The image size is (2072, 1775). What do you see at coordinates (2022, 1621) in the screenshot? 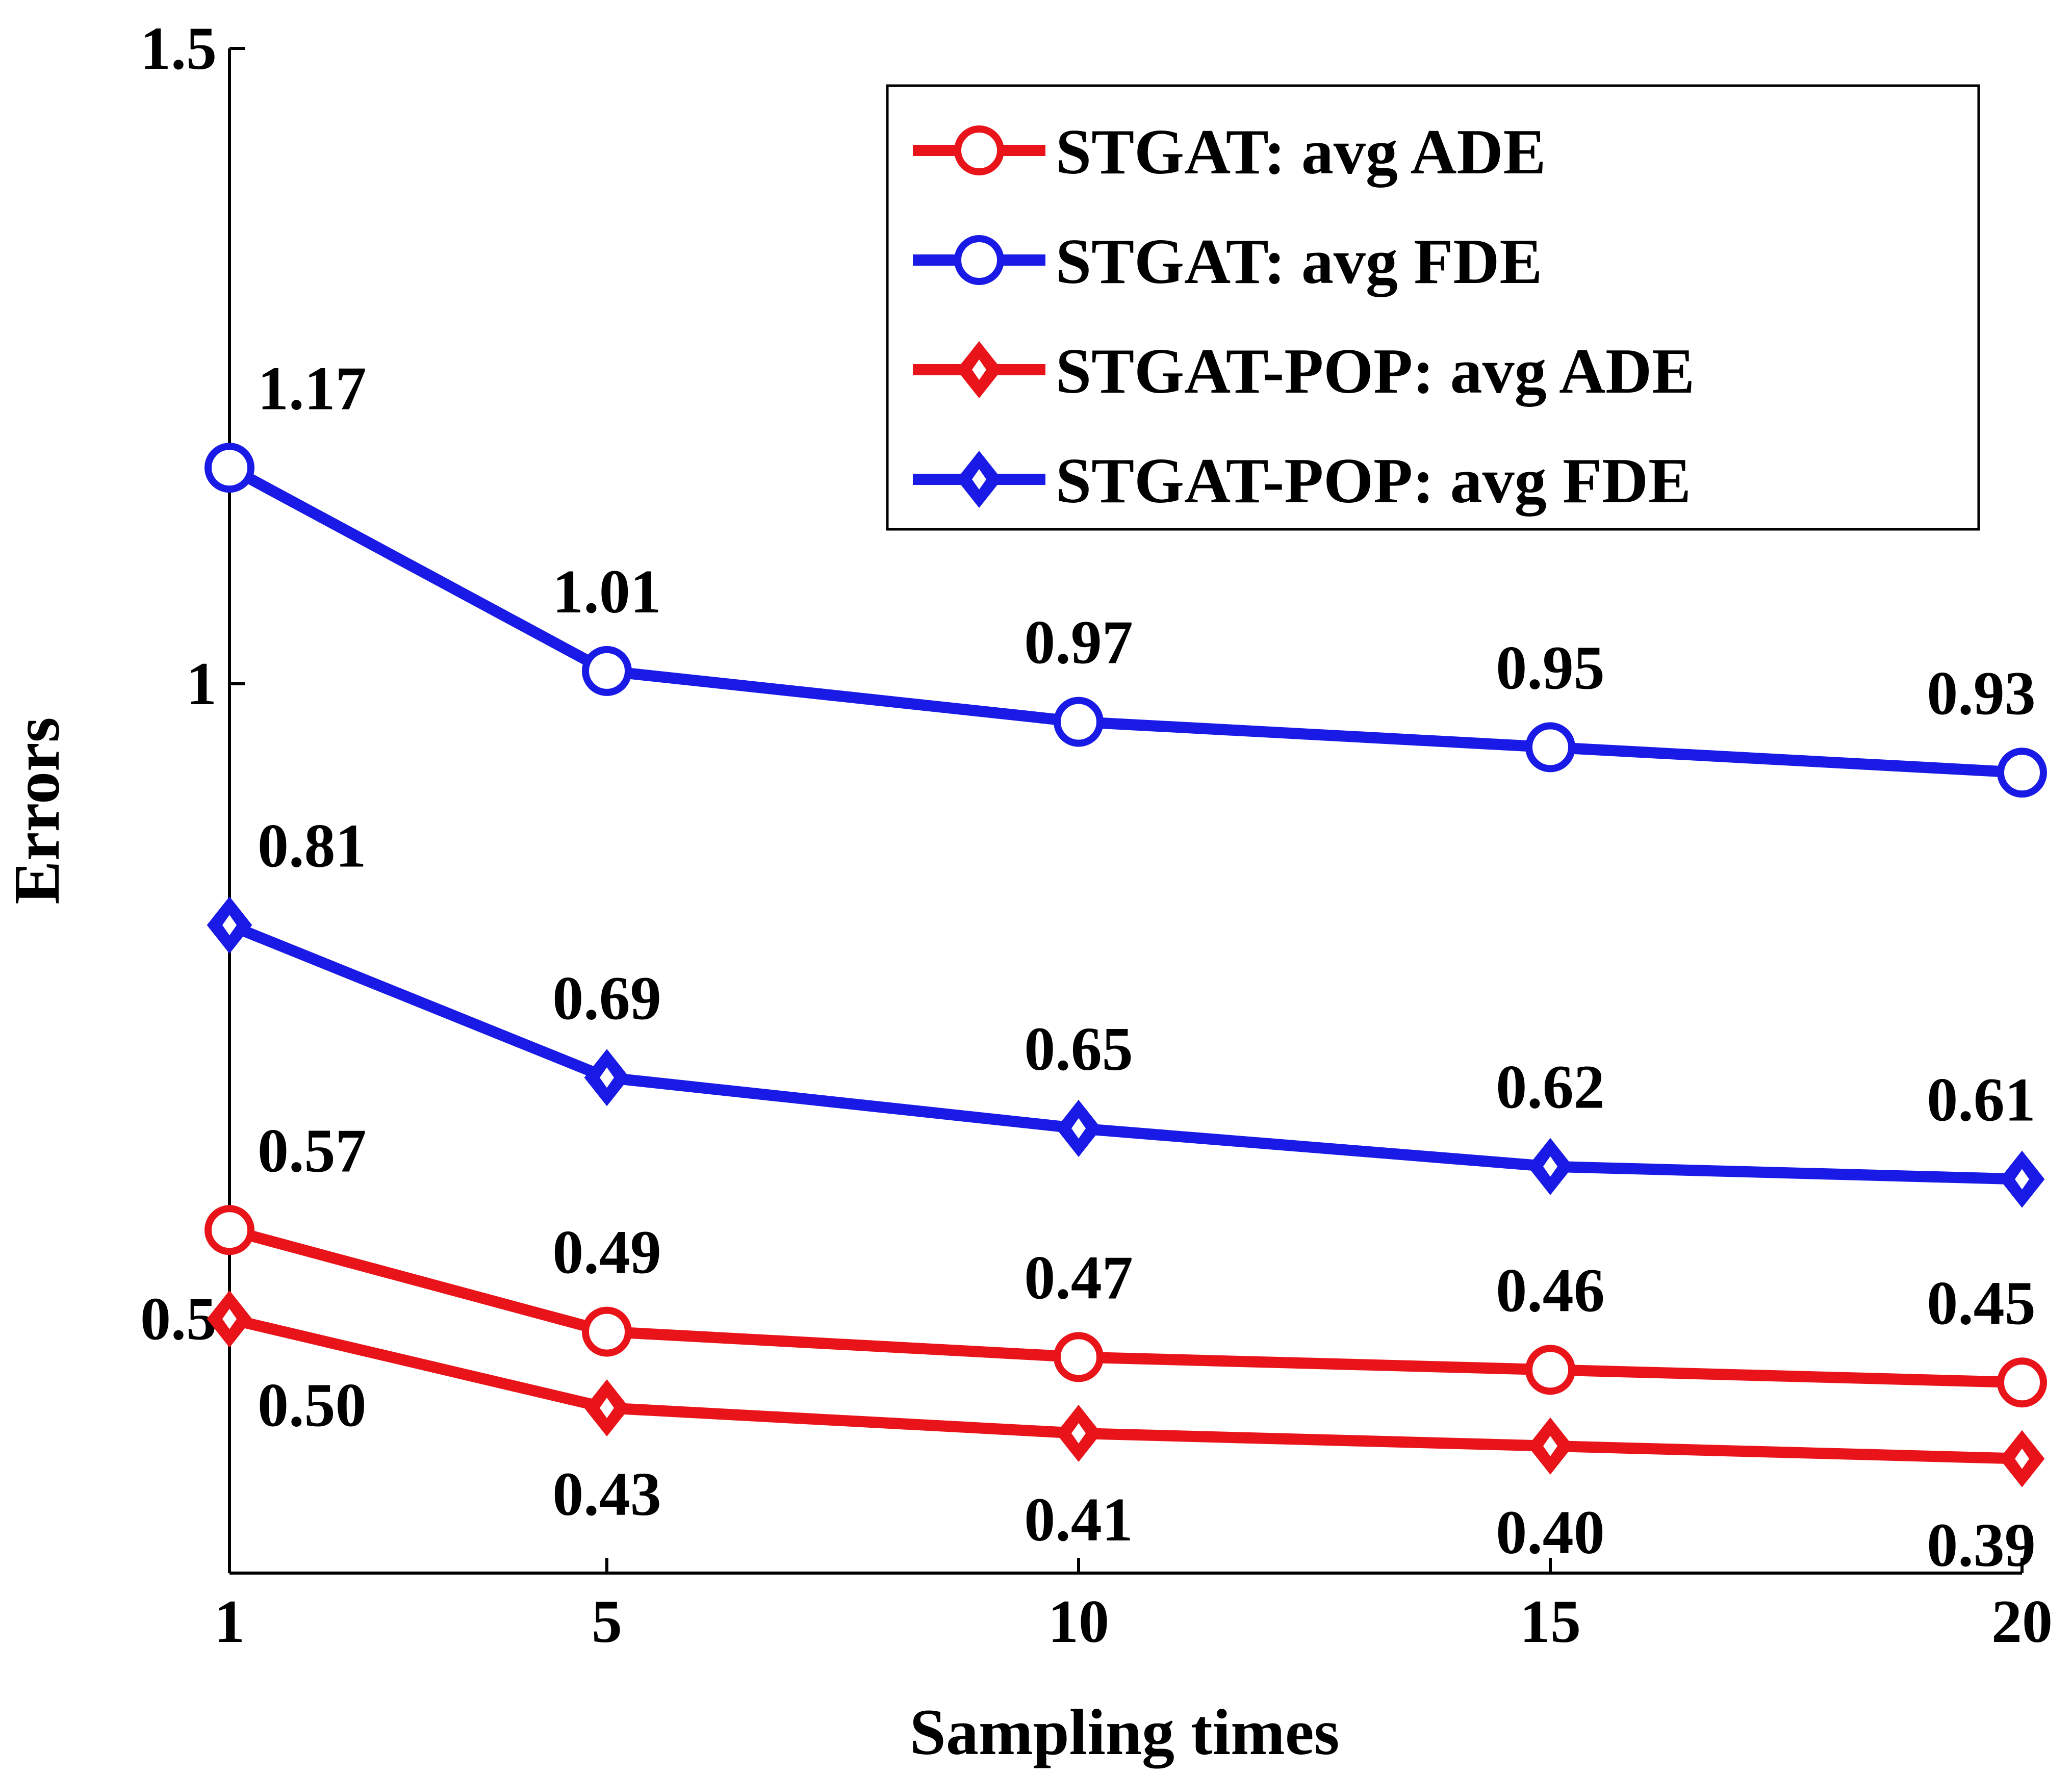
I see `x-tick-label: 20` at bounding box center [2022, 1621].